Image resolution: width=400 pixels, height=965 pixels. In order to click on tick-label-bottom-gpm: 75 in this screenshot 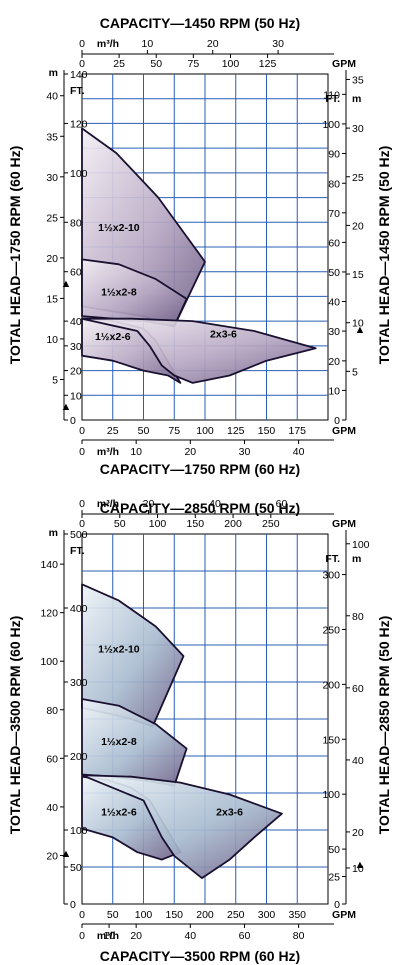, I will do `click(174, 431)`.